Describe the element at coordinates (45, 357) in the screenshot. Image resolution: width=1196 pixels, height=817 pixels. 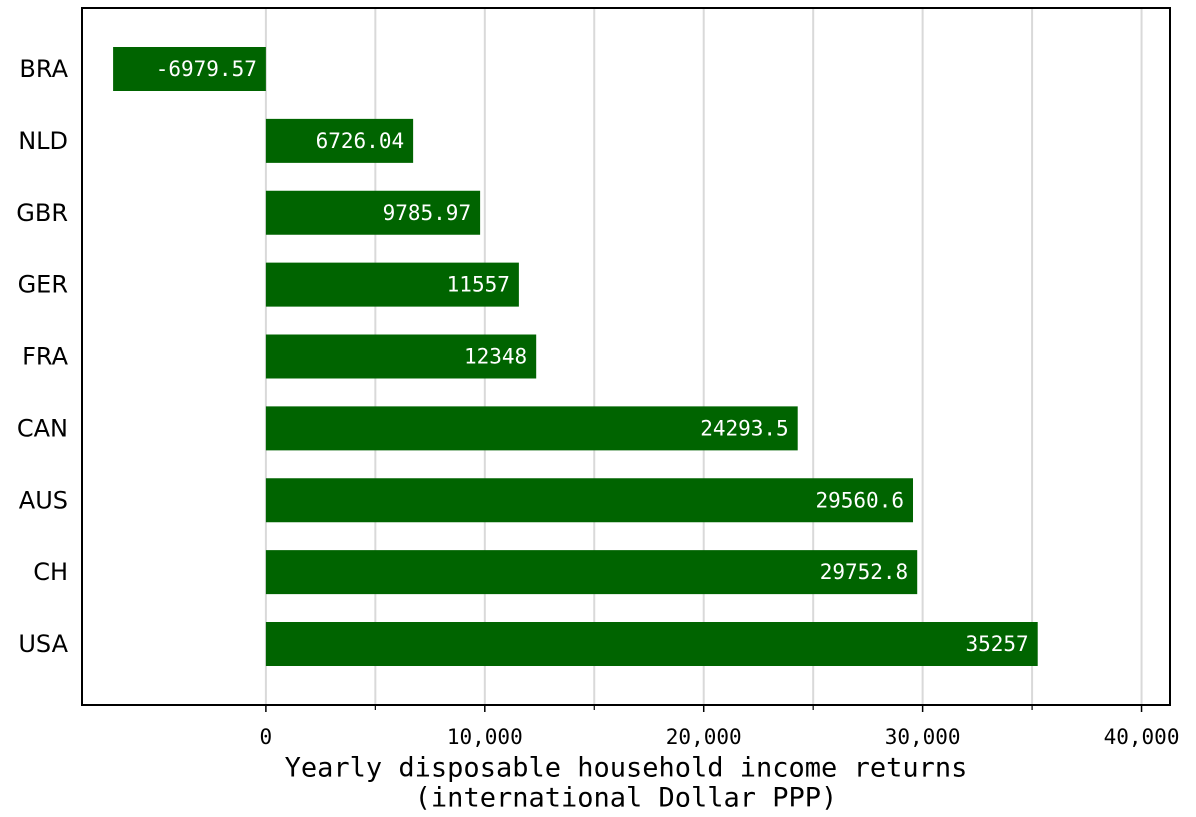
I see `y-tick-label: FRA` at that location.